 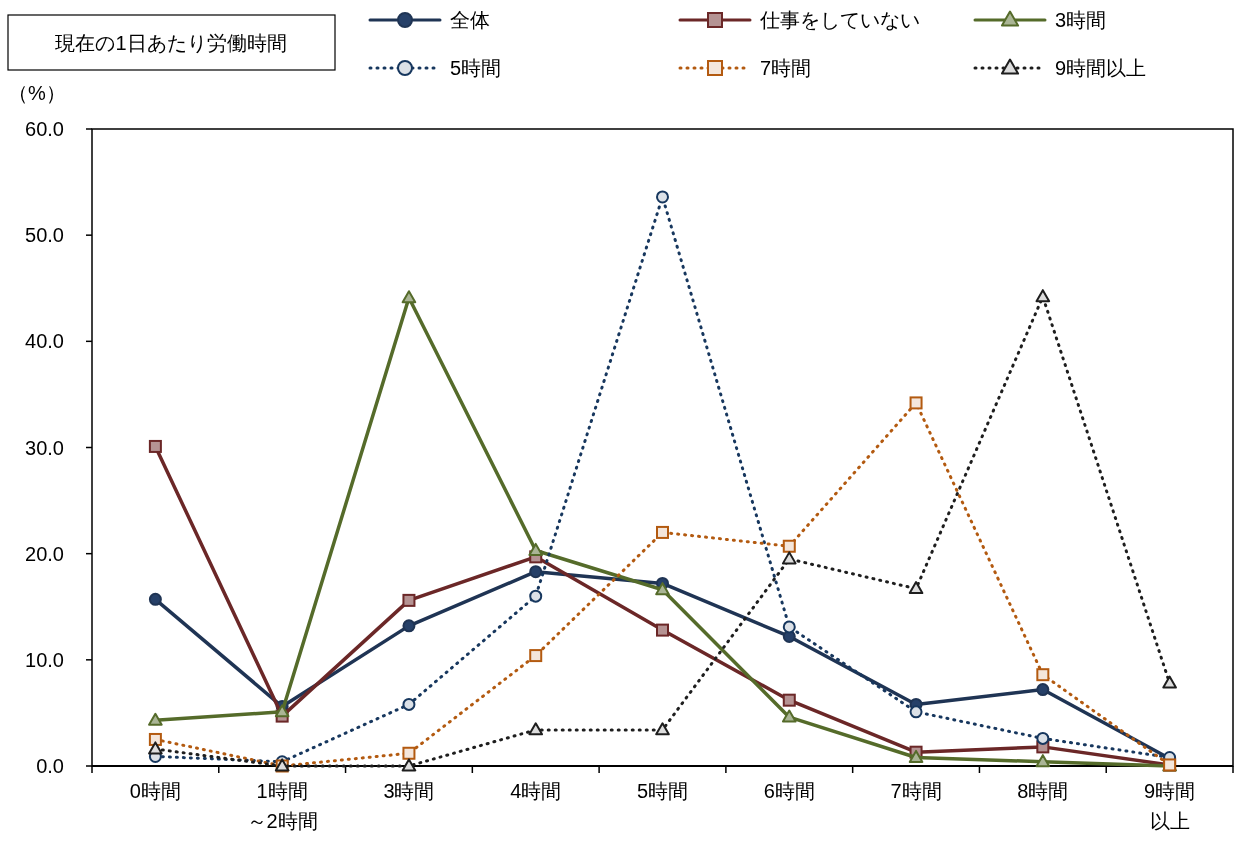 What do you see at coordinates (1043, 791) in the screenshot?
I see `x-tick-label: 8時間` at bounding box center [1043, 791].